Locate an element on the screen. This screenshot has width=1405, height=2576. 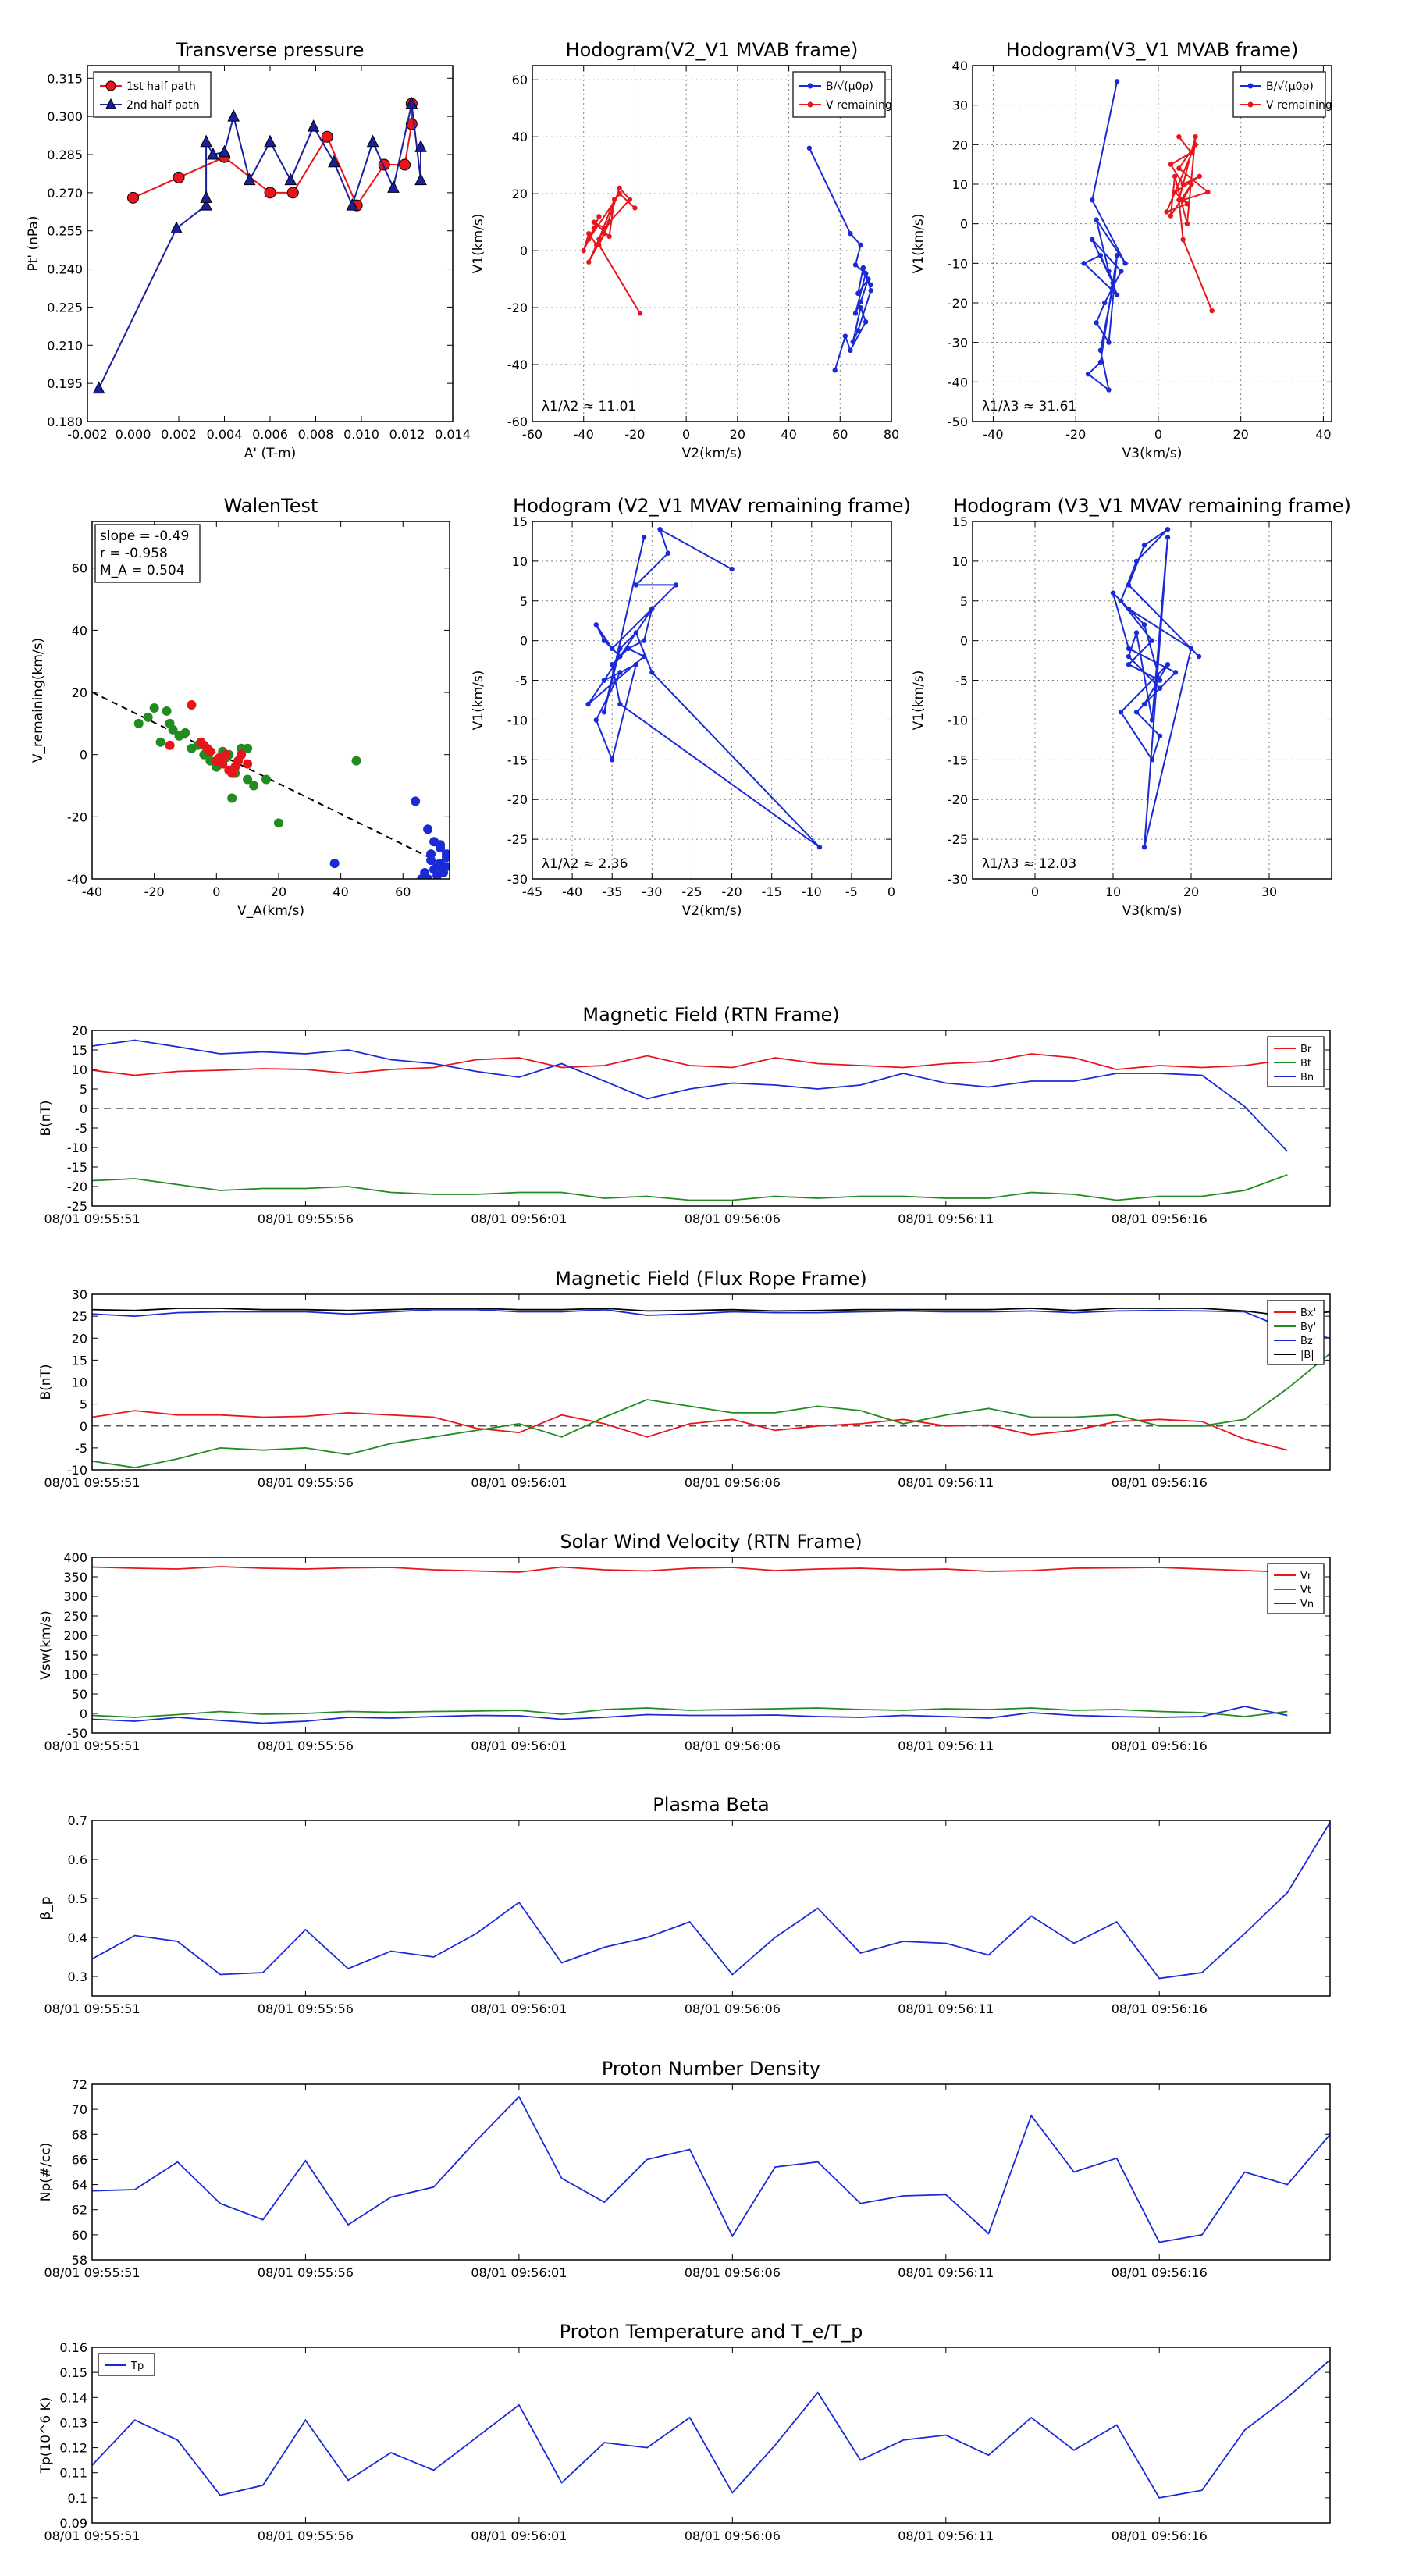
legend-label: Vn is located at coordinates (1307, 1604).